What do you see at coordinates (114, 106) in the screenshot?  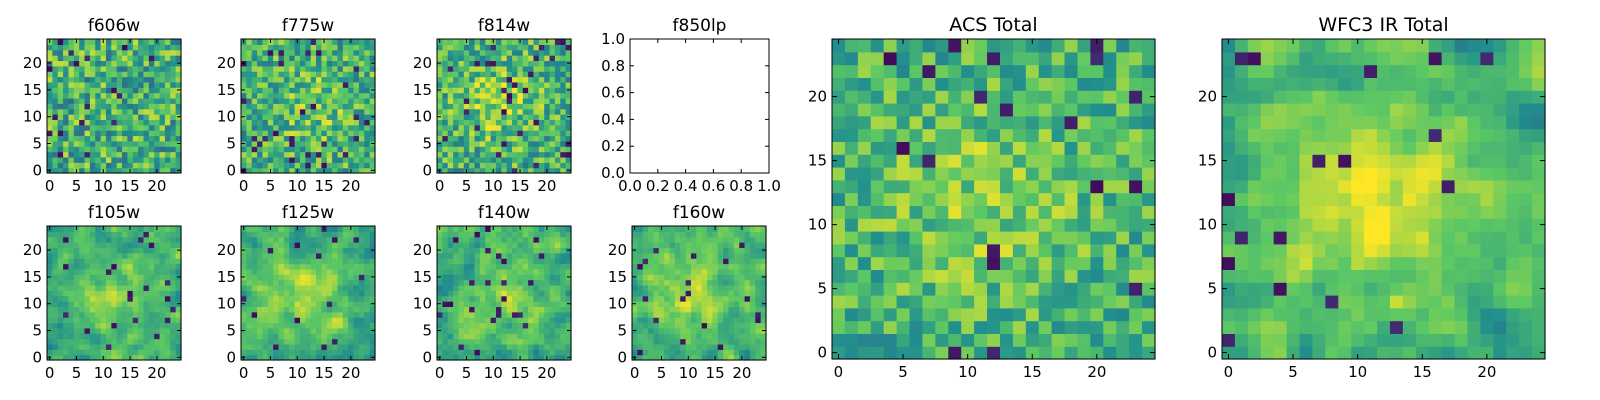 I see `axes-frame` at bounding box center [114, 106].